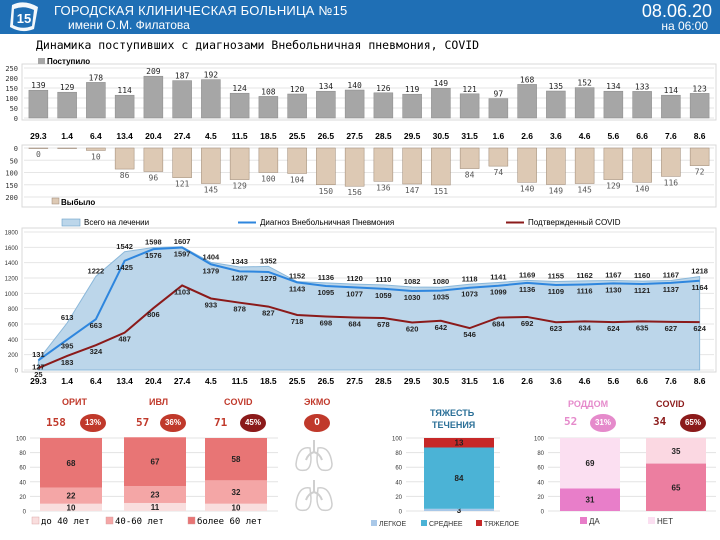 The height and width of the screenshot is (540, 720). What do you see at coordinates (11, 198) in the screenshot?
I see `discharged-ytick: 200` at bounding box center [11, 198].